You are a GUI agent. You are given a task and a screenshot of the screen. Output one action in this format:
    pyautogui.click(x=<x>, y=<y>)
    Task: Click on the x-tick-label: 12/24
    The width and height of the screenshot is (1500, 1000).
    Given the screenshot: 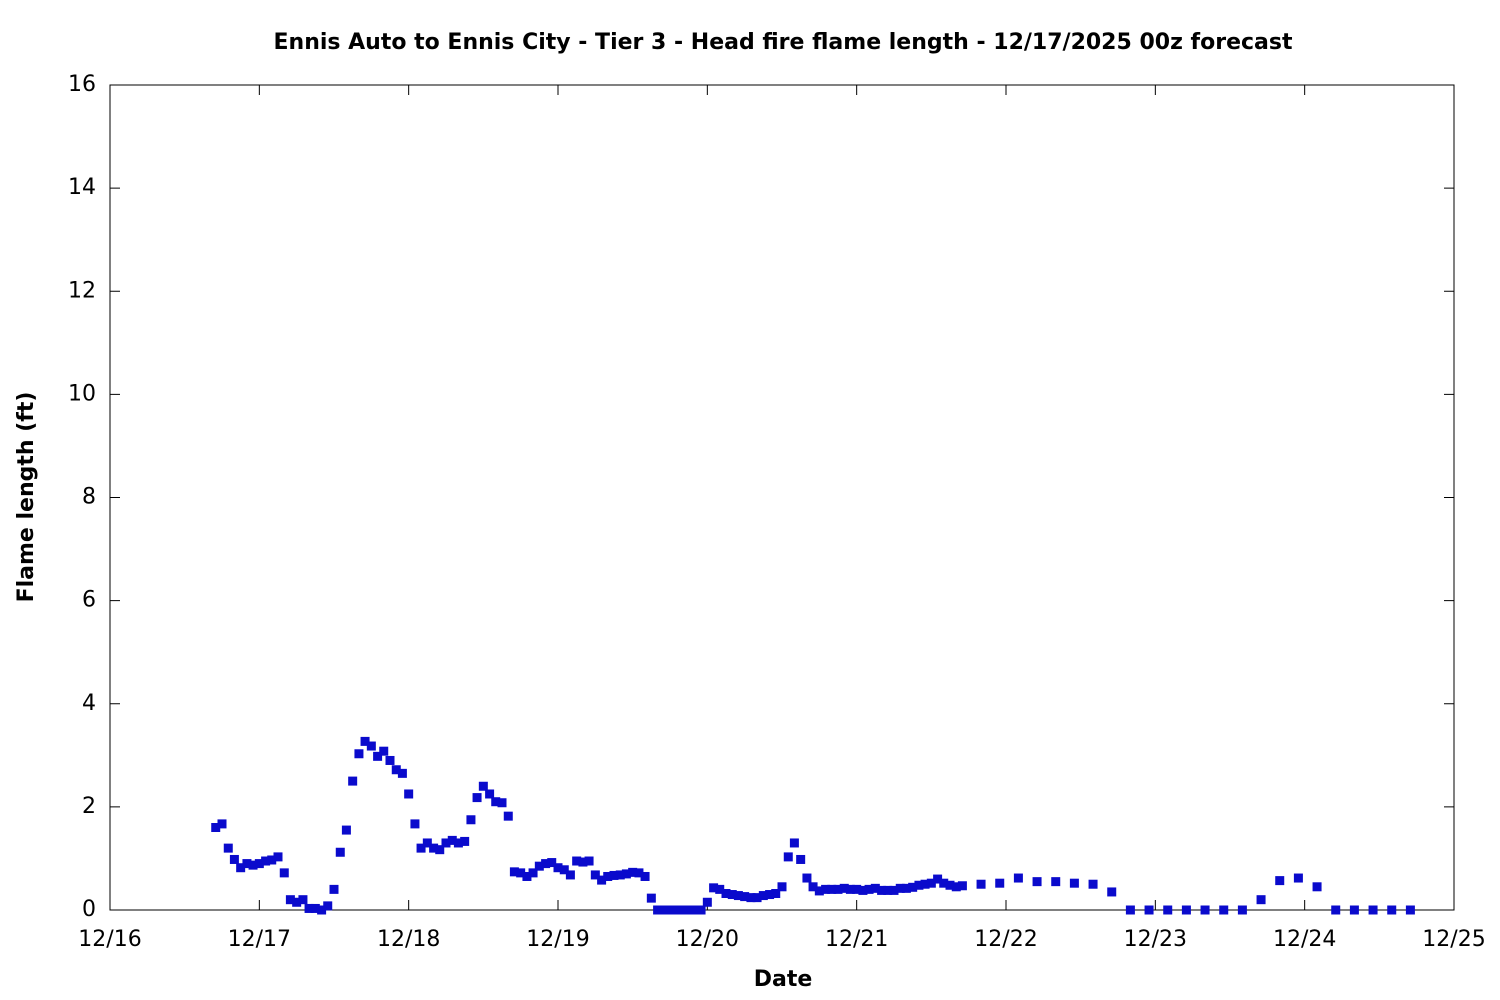 What is the action you would take?
    pyautogui.click(x=1304, y=939)
    